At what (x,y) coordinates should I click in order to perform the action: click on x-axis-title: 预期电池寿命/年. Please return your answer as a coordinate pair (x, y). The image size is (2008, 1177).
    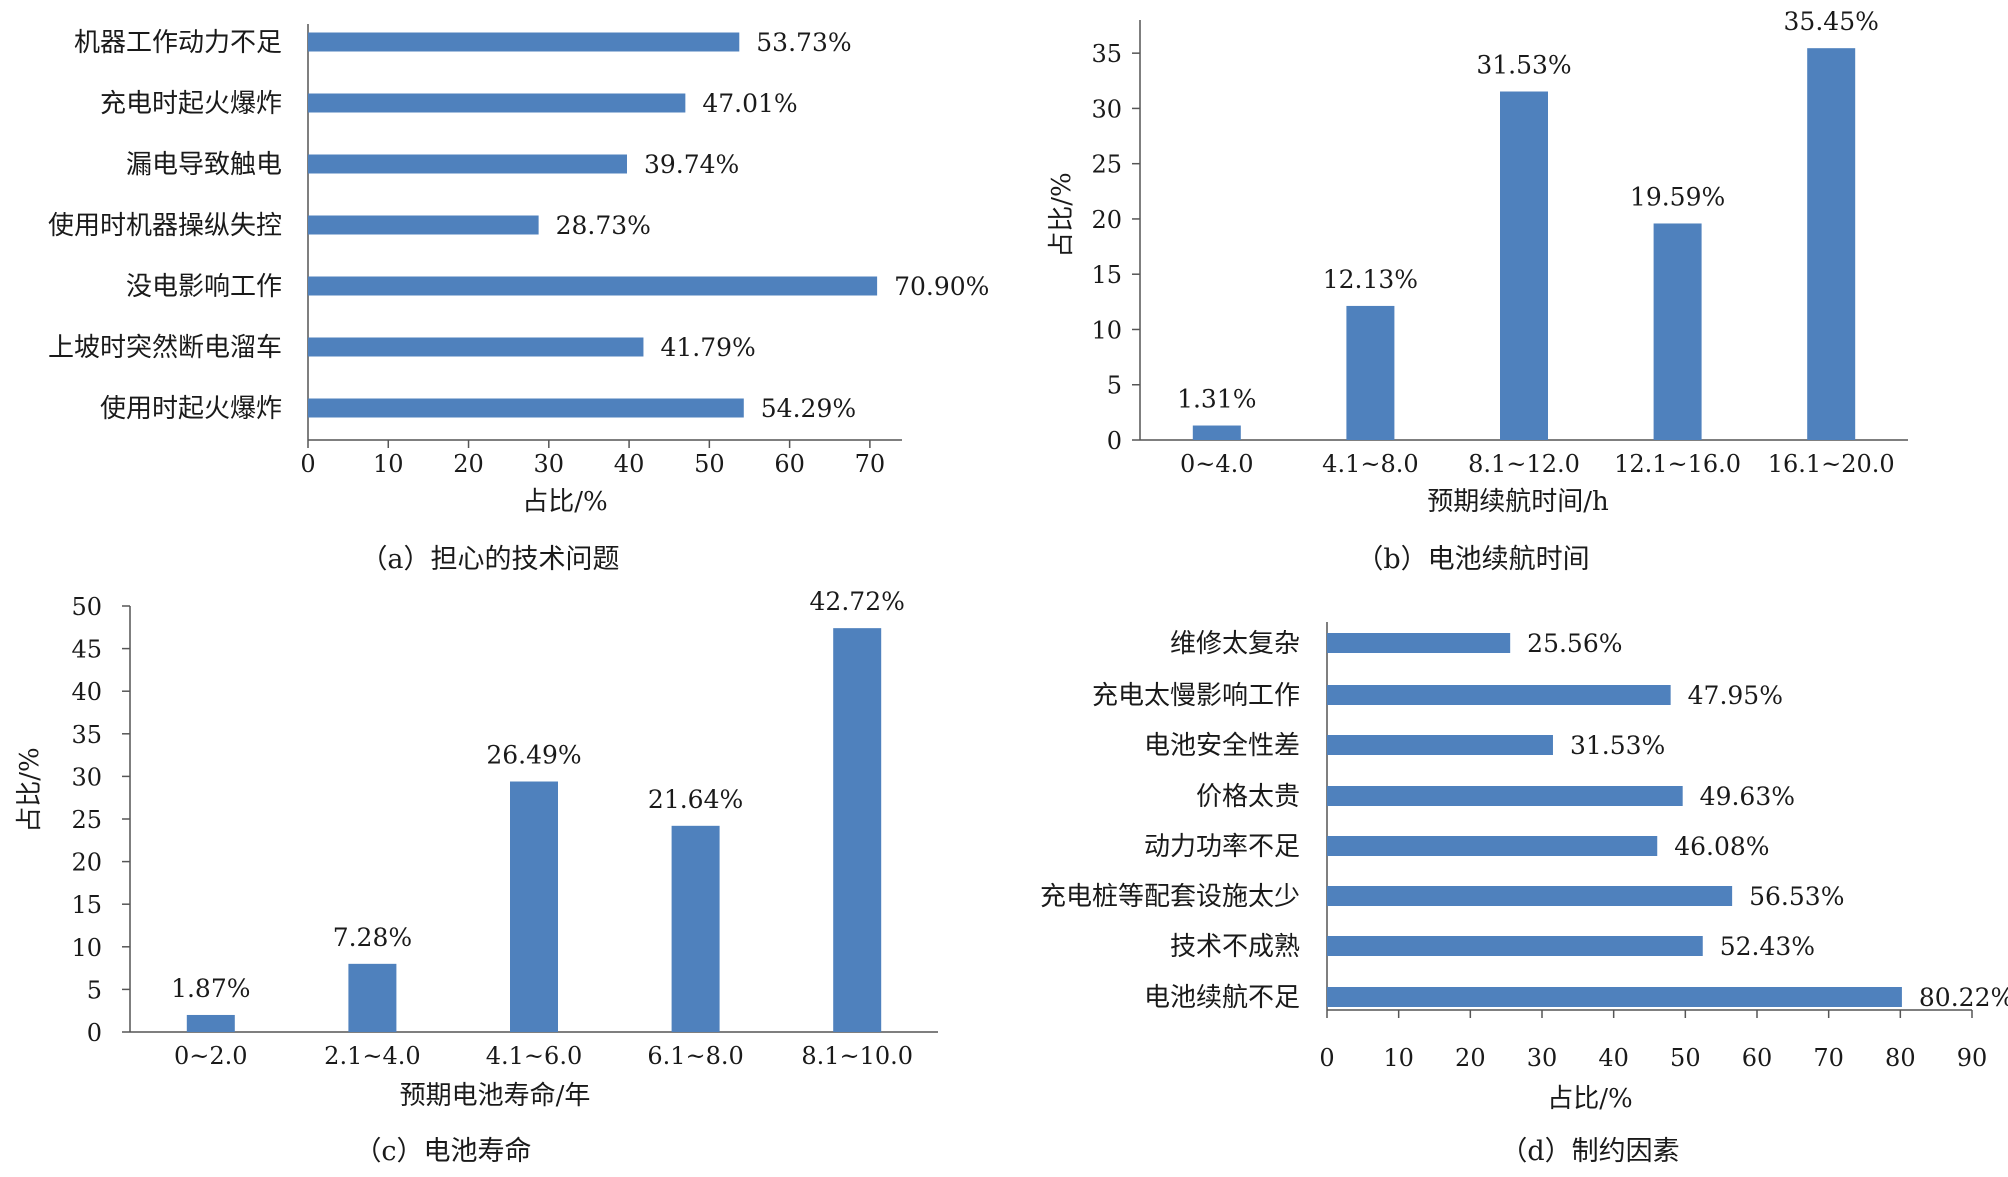
    Looking at the image, I should click on (495, 1096).